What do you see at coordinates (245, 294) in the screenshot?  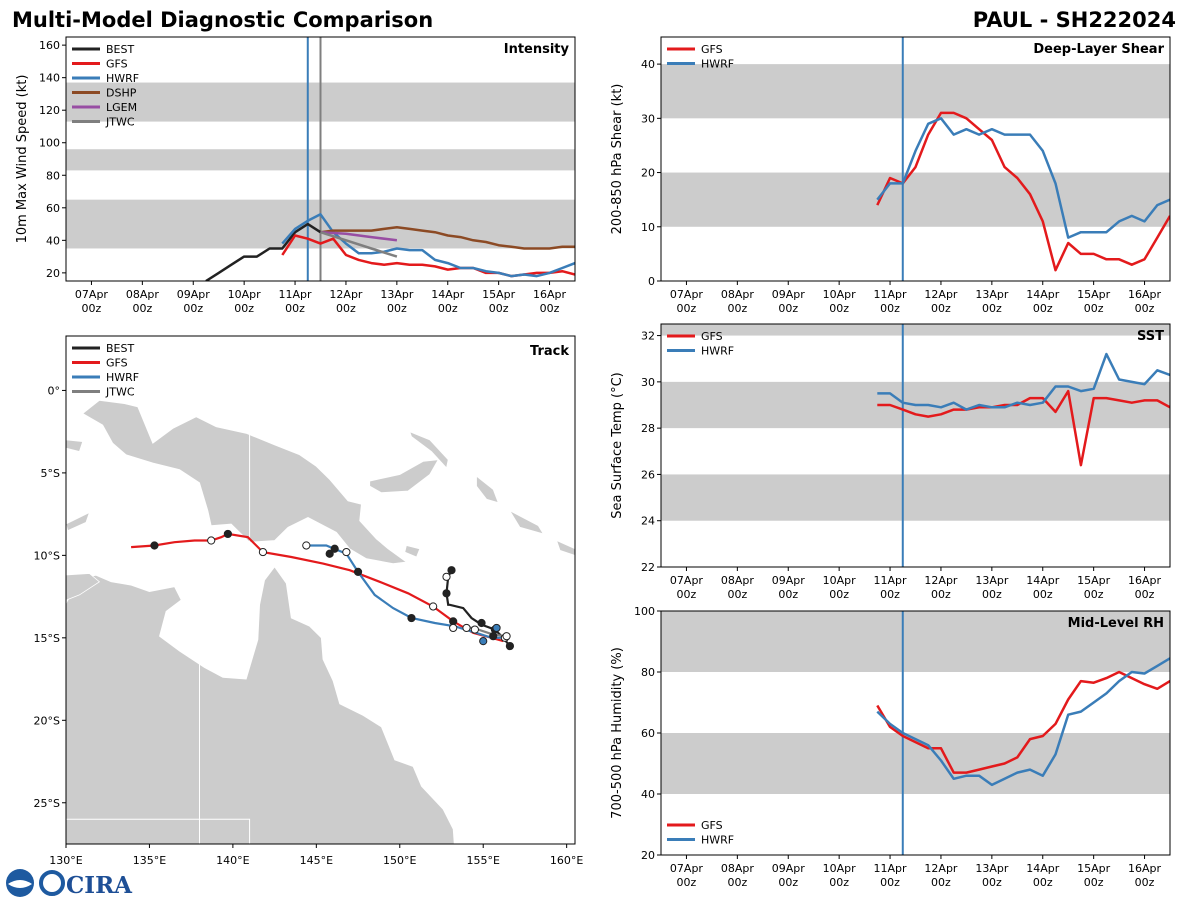 I see `intensity-xtick-date: 10Apr` at bounding box center [245, 294].